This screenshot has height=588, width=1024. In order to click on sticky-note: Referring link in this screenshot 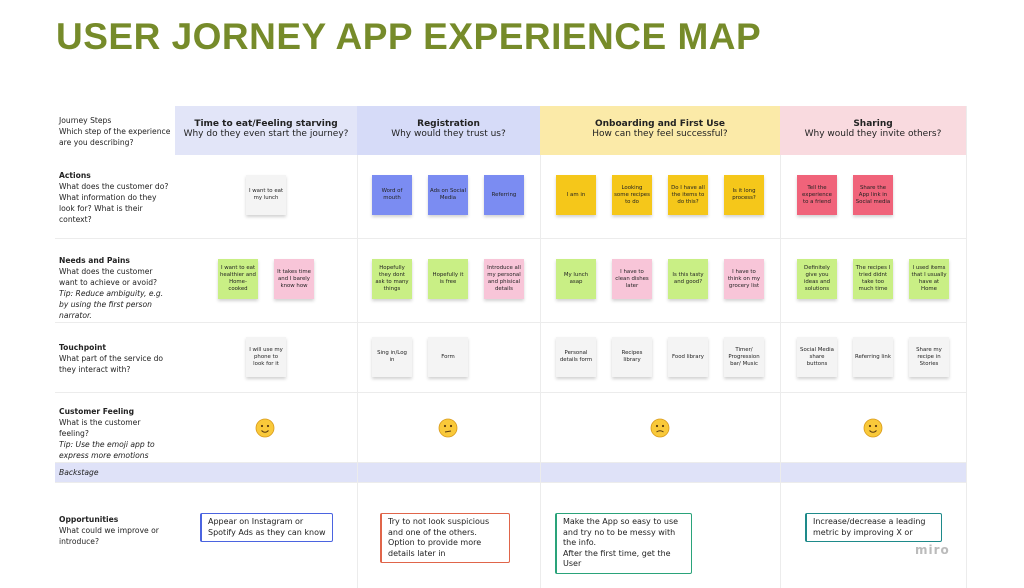, I will do `click(873, 357)`.